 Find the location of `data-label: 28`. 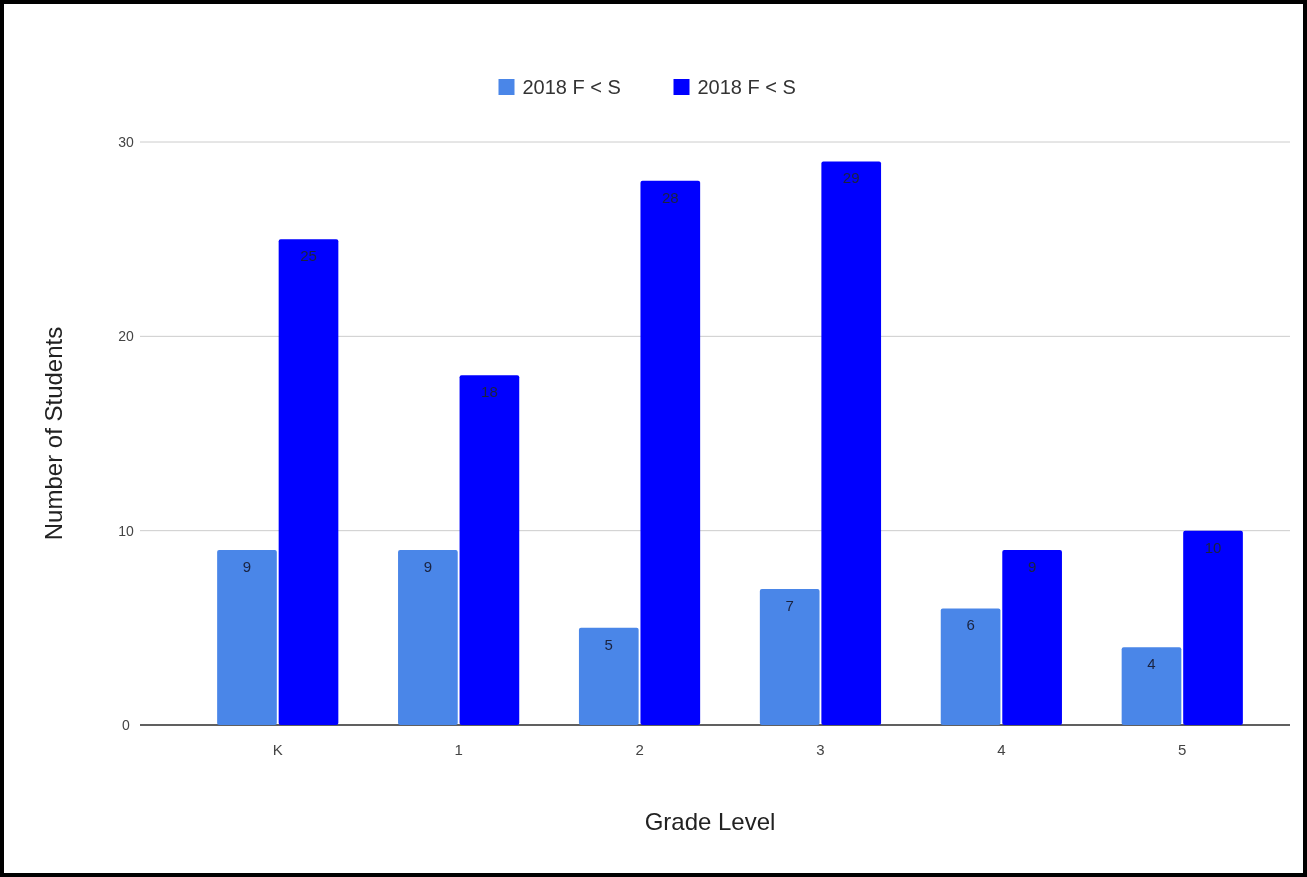

data-label: 28 is located at coordinates (670, 197).